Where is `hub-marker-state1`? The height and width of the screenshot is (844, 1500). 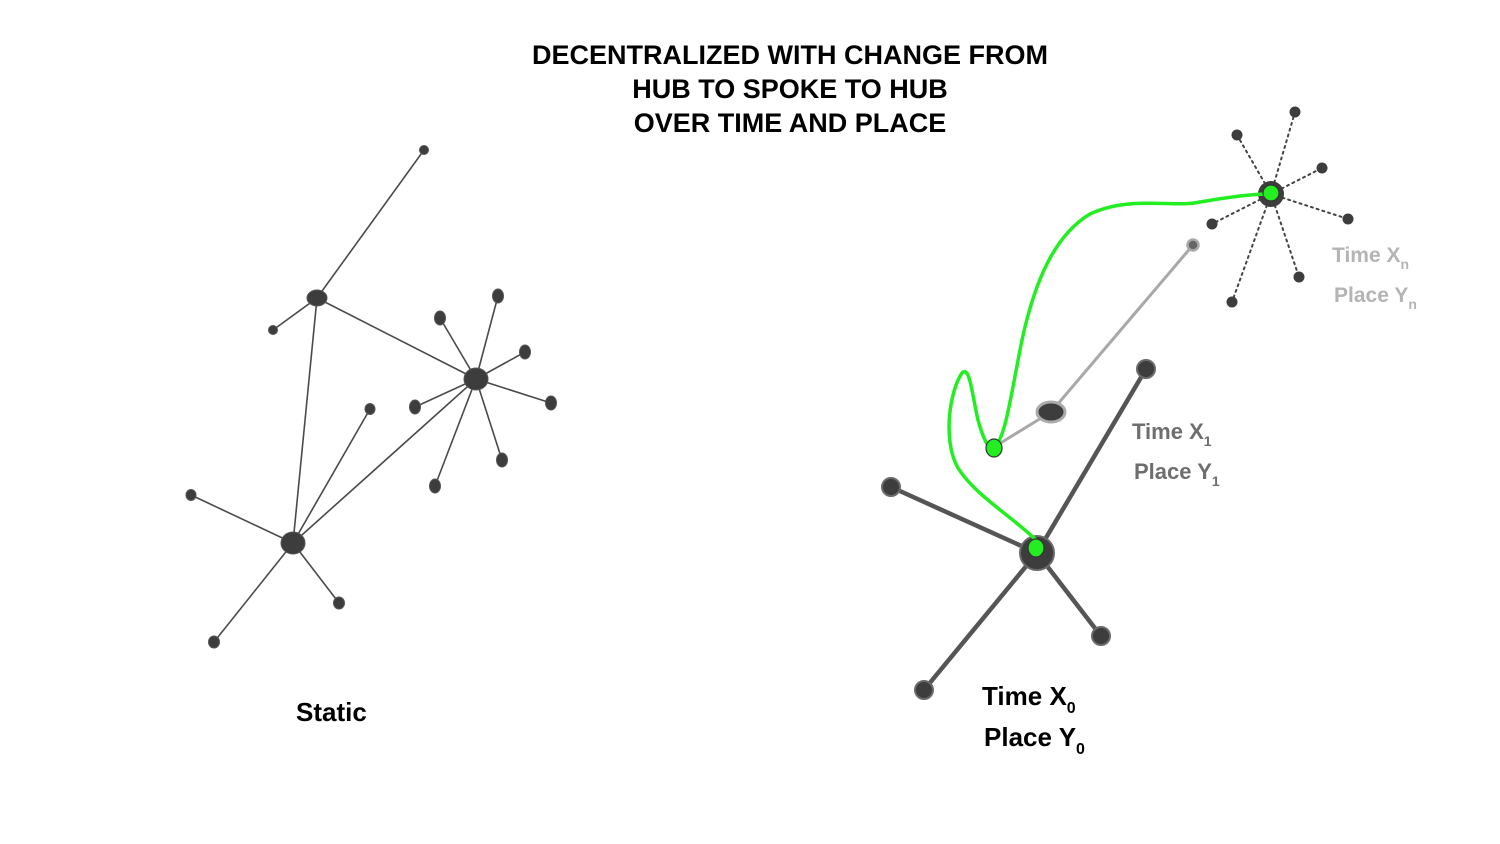 hub-marker-state1 is located at coordinates (994, 448).